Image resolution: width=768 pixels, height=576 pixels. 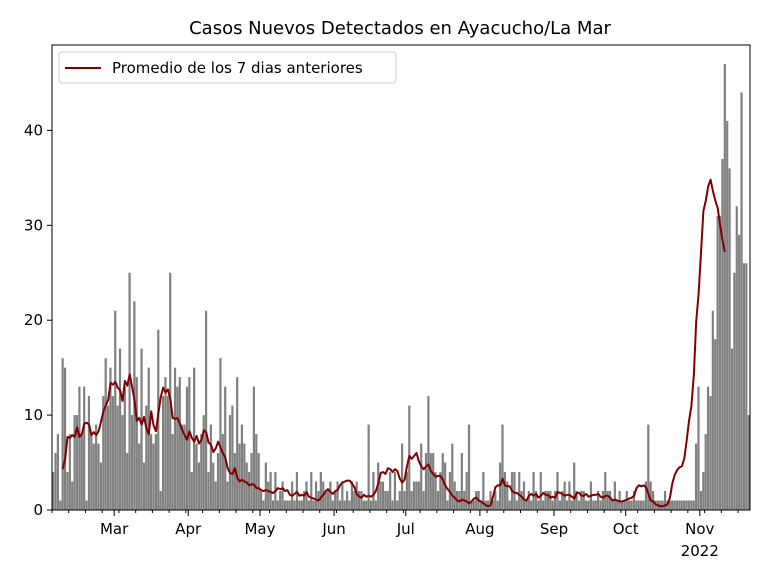 What do you see at coordinates (259, 529) in the screenshot?
I see `x-tick-label: May` at bounding box center [259, 529].